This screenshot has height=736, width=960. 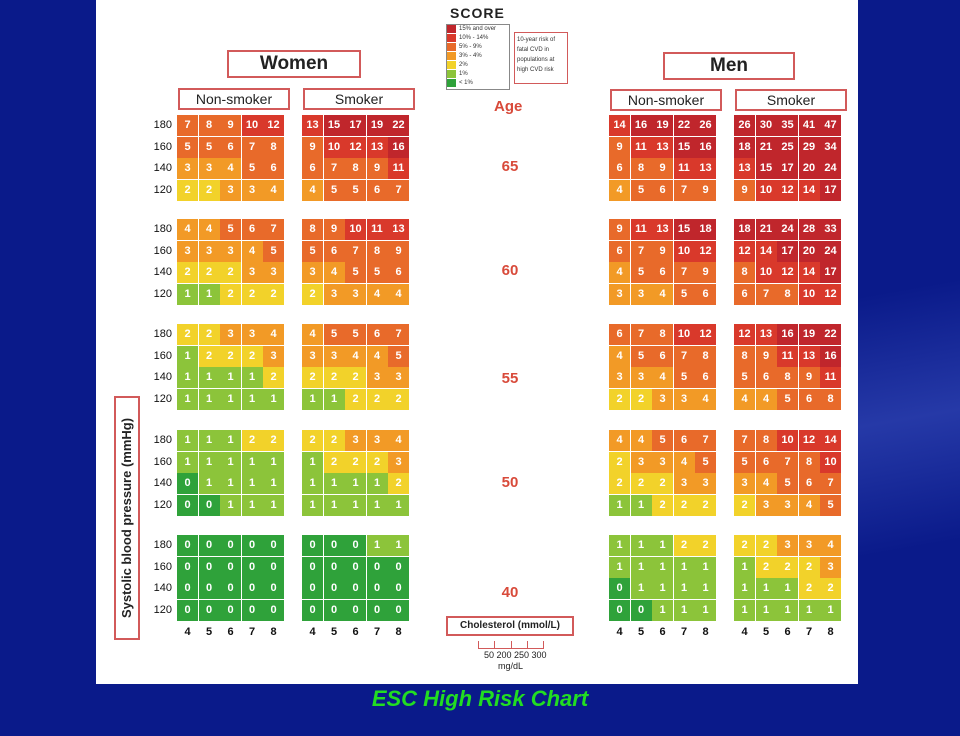 I want to click on risk-cell: 10, so click(x=809, y=294).